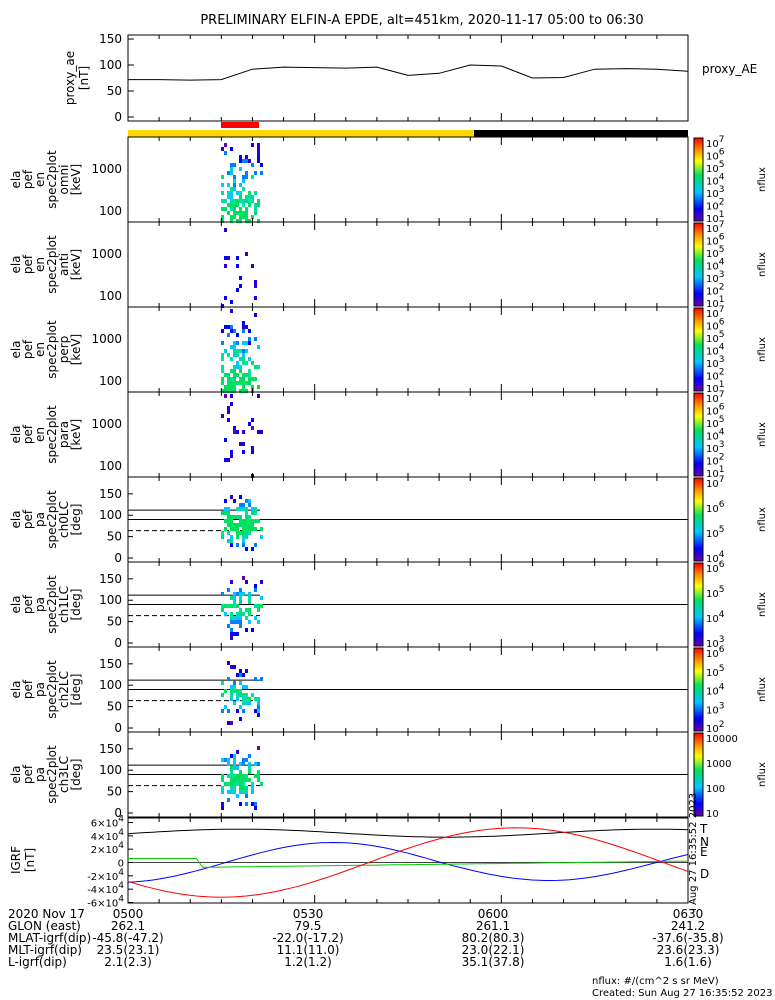 This screenshot has height=1000, width=775. What do you see at coordinates (715, 532) in the screenshot?
I see `colorbar-tick-label: 10⁵` at bounding box center [715, 532].